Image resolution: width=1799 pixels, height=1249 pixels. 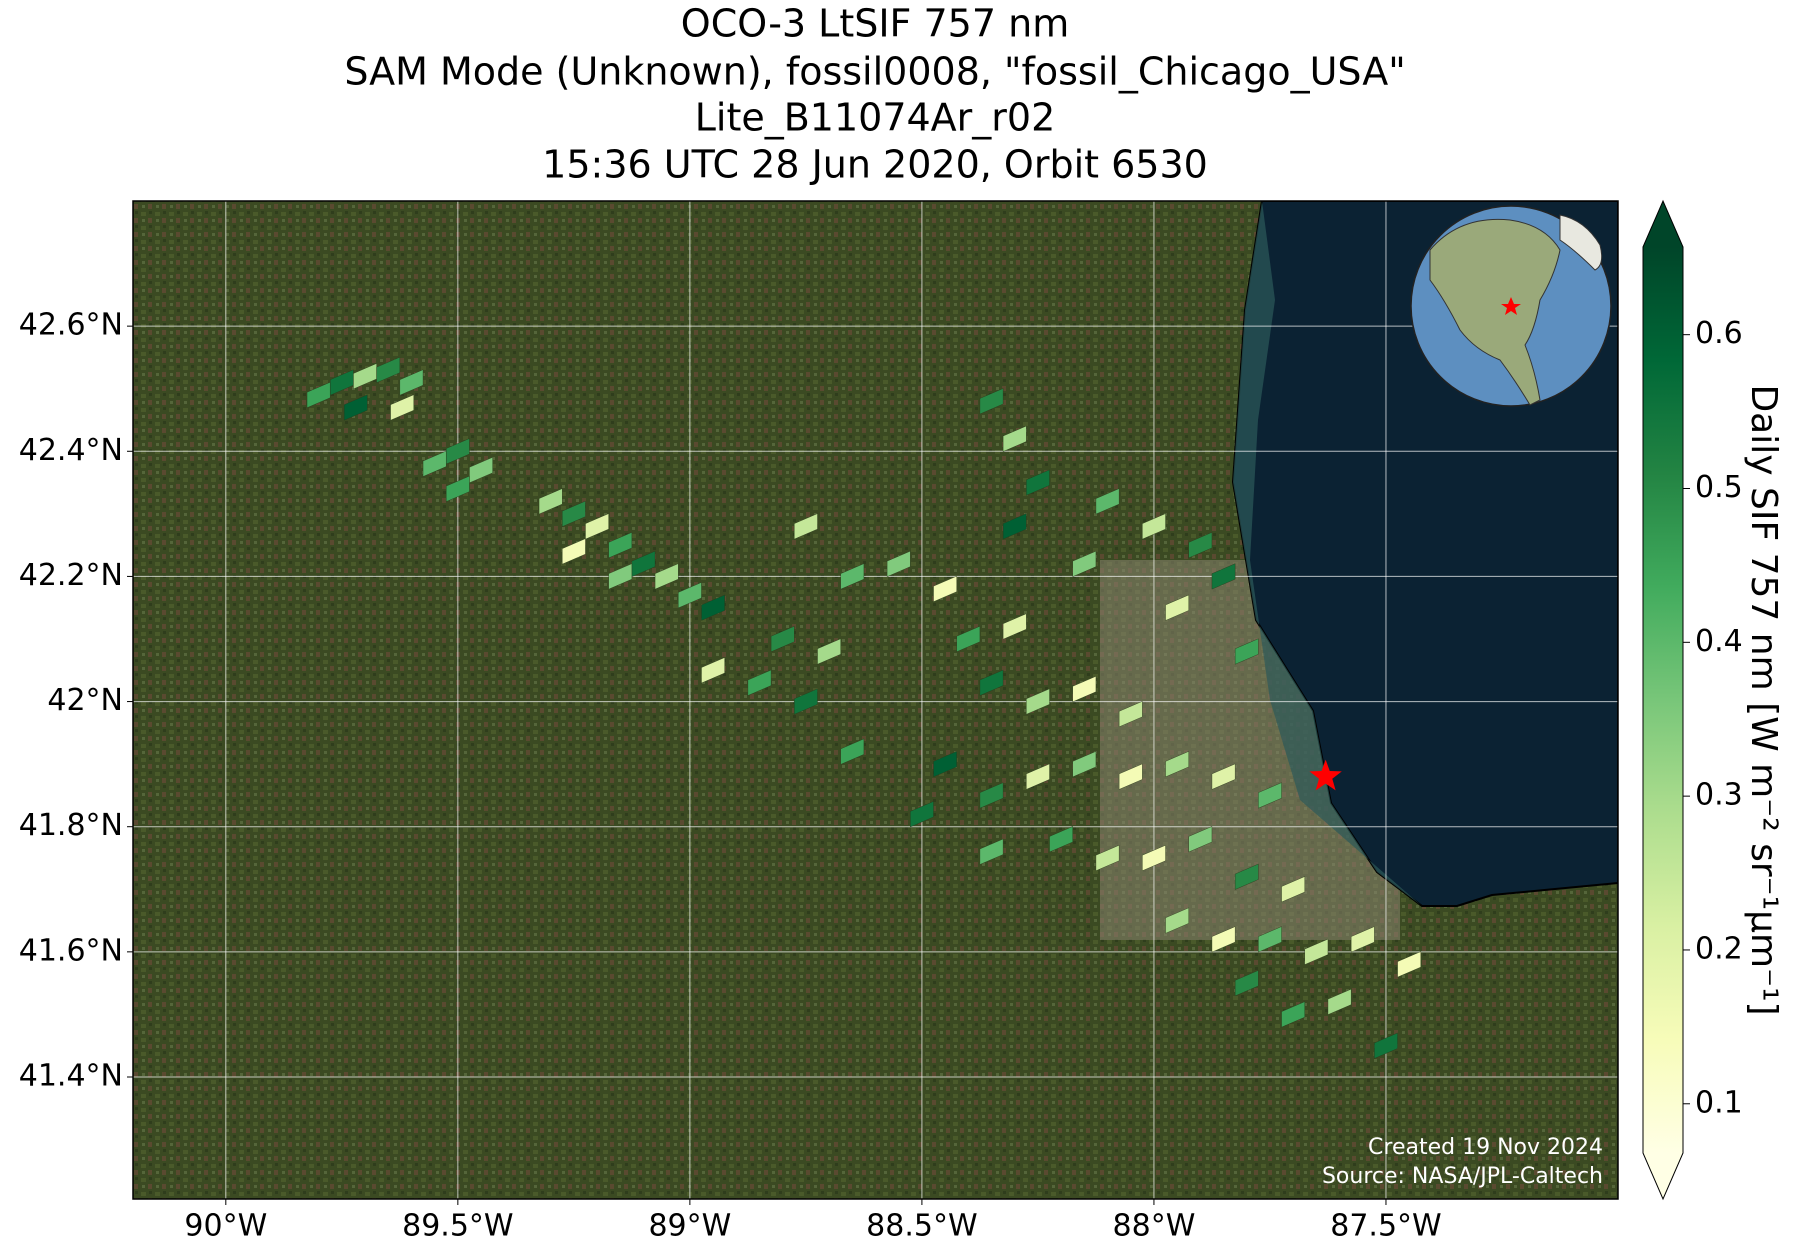 What do you see at coordinates (71, 325) in the screenshot?
I see `y-tick-label: 42.6°N` at bounding box center [71, 325].